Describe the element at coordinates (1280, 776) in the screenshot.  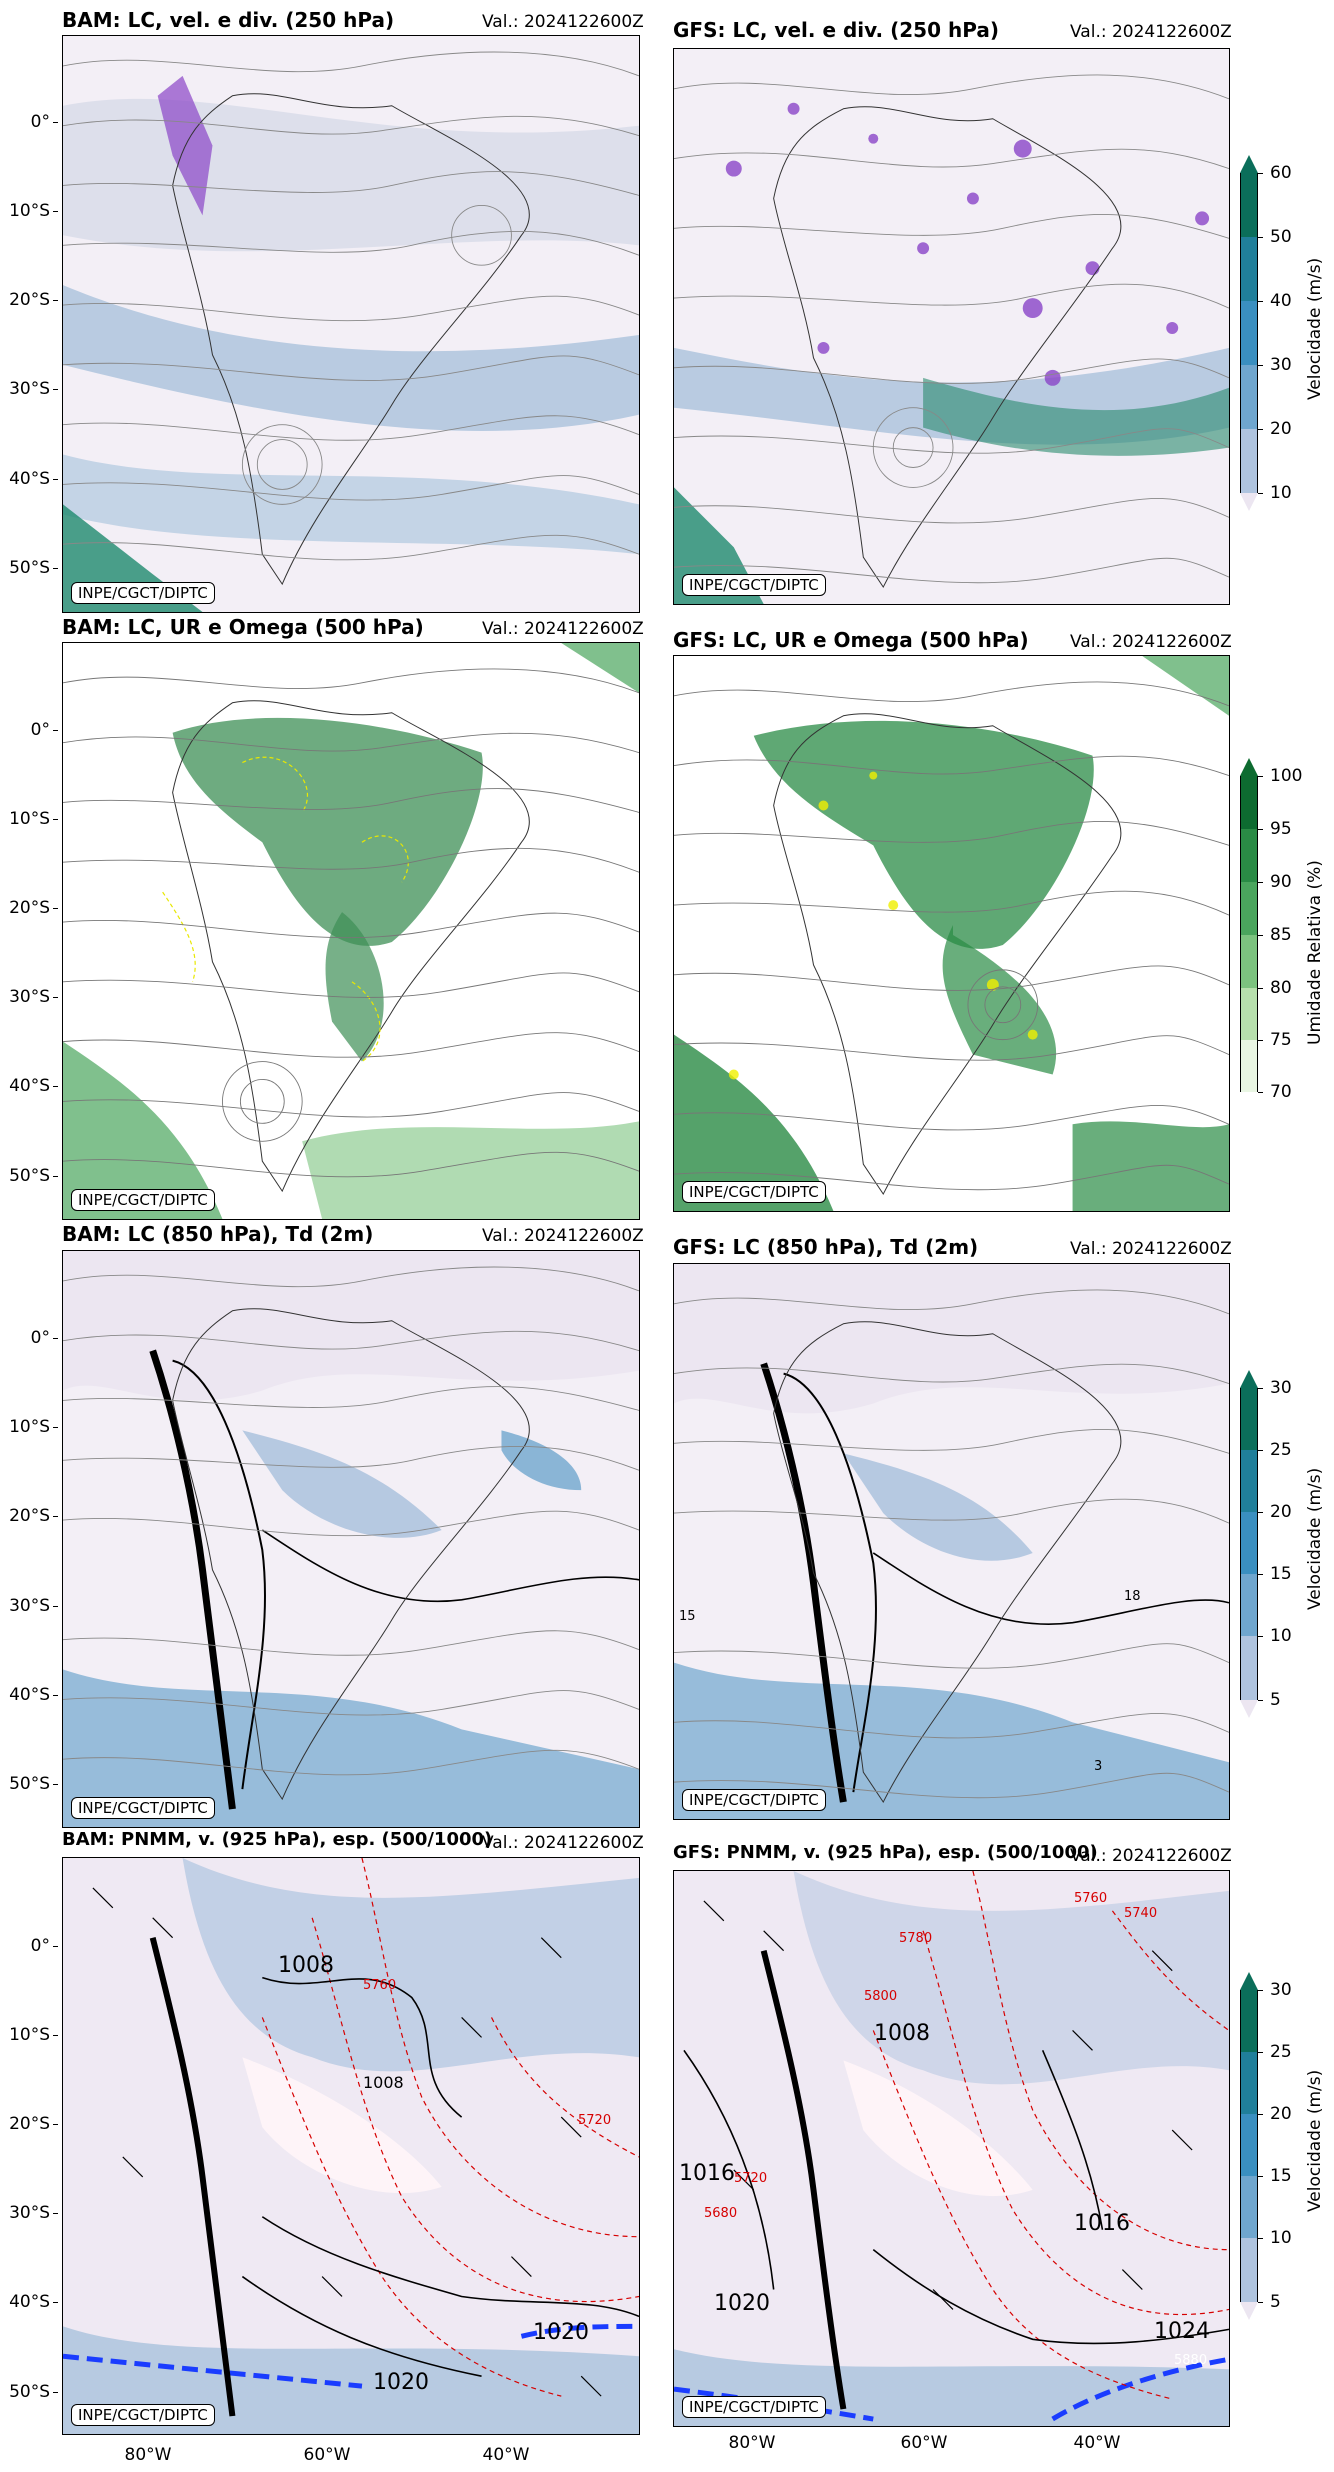
I see `colorbar-tick: 100` at that location.